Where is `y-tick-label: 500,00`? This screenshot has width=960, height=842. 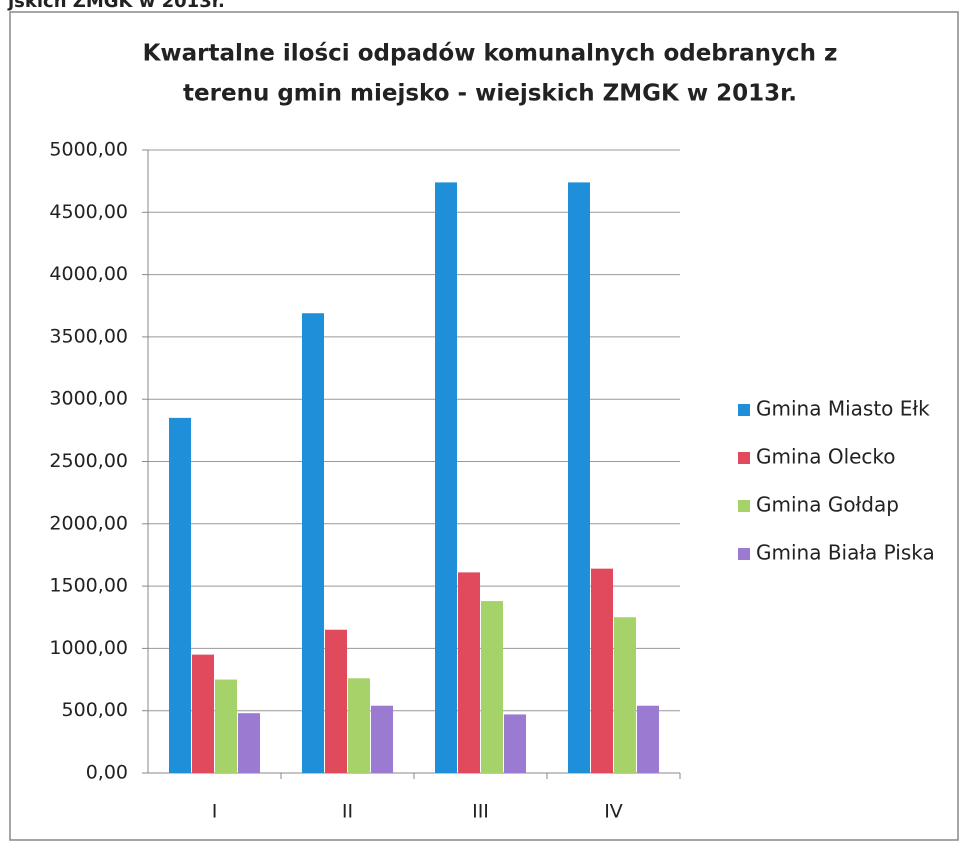 y-tick-label: 500,00 is located at coordinates (95, 710).